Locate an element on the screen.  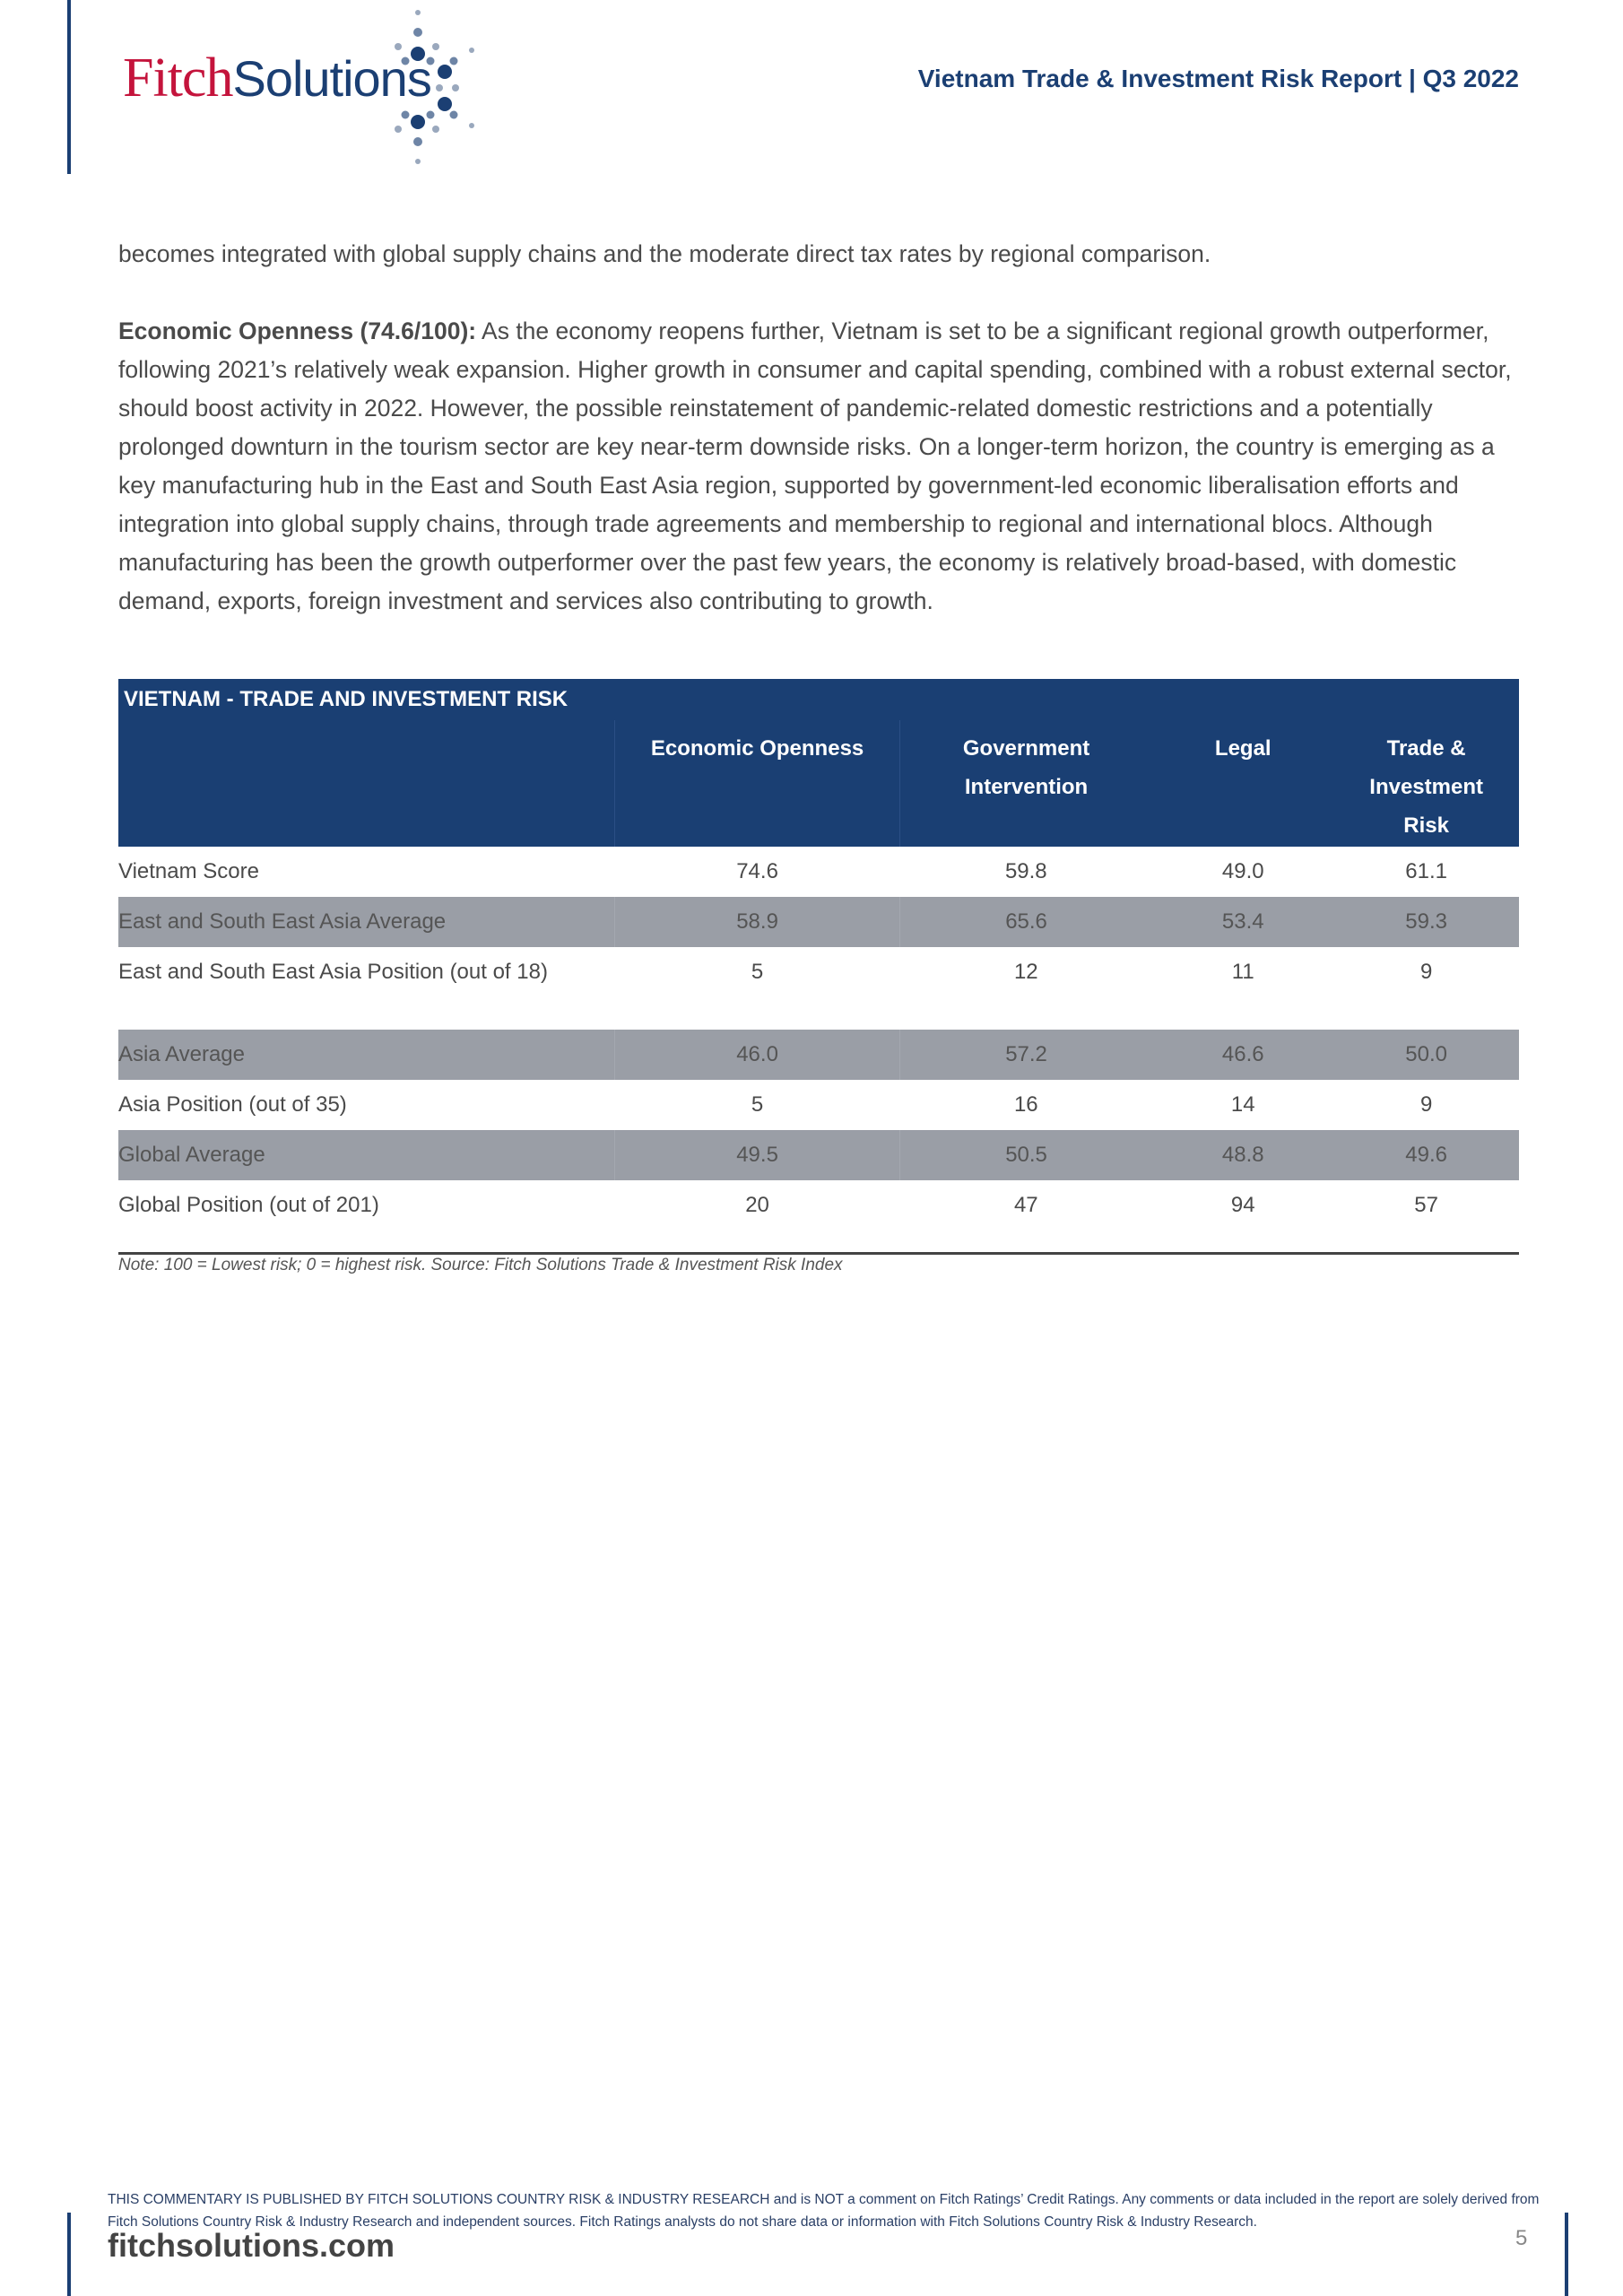
table-row: Global Average 49.5 50.5 48.8 49.6 is located at coordinates (818, 1155).